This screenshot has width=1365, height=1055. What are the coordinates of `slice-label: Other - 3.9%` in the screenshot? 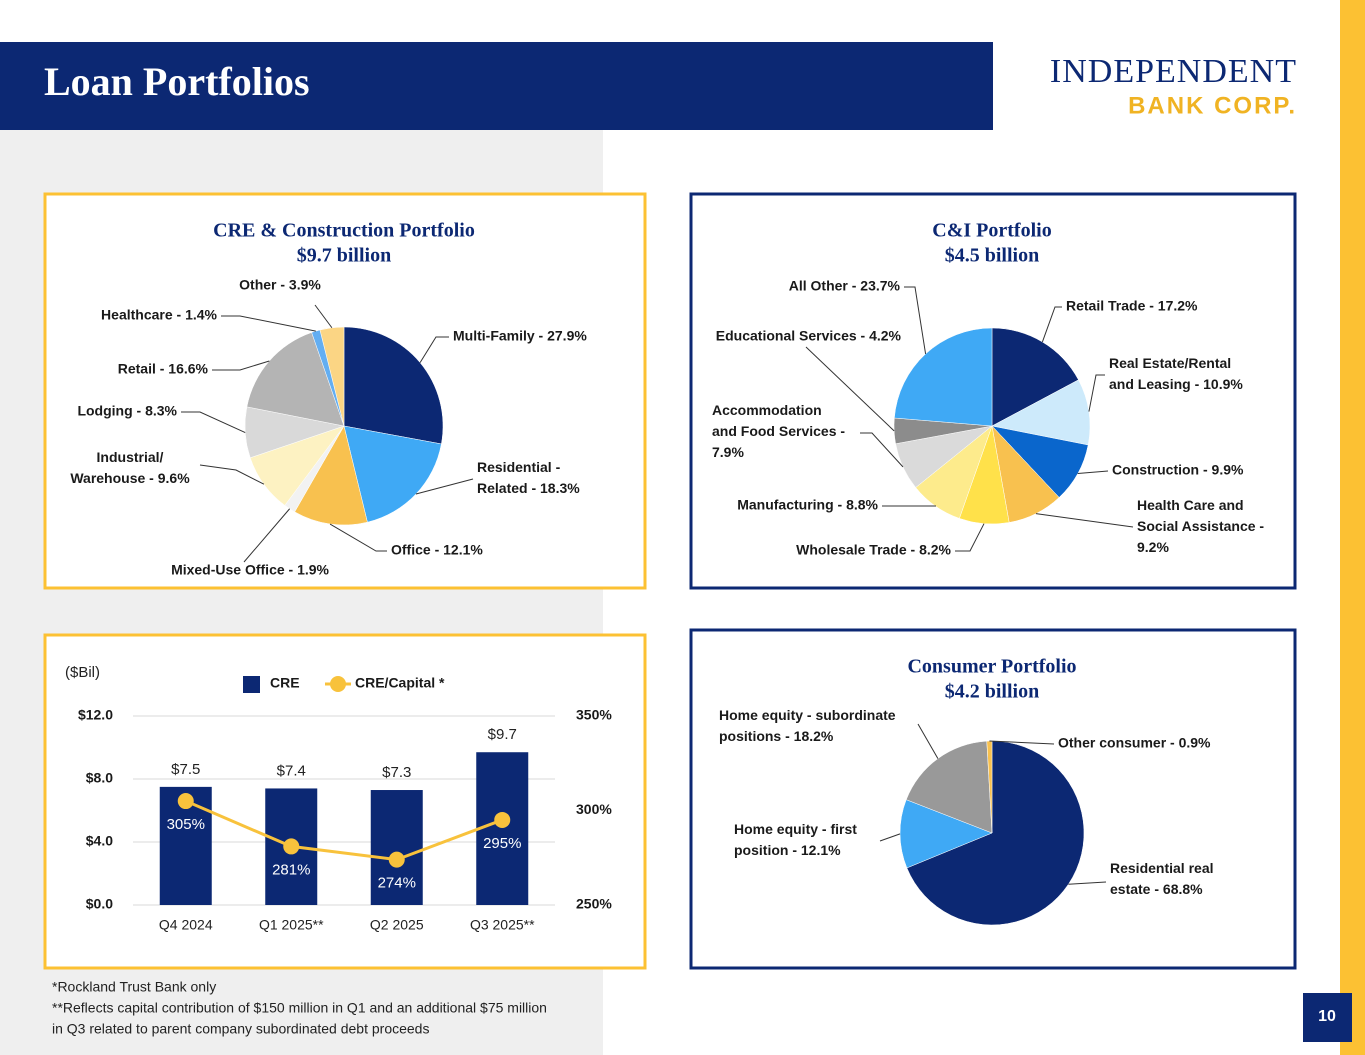 It's located at (280, 285).